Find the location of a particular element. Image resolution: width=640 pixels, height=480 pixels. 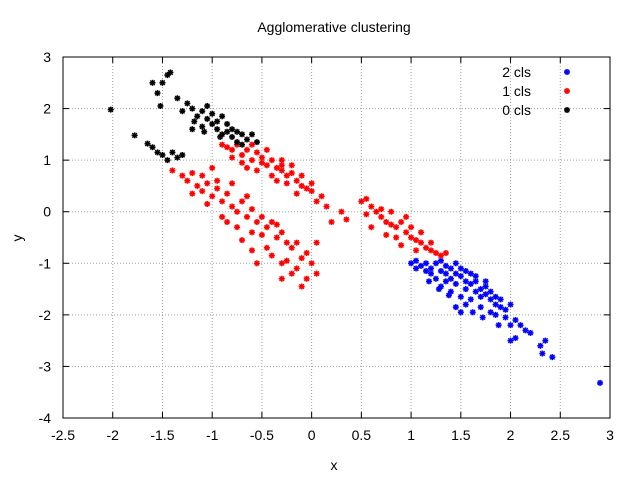

x-tick-label: 1.5 is located at coordinates (461, 435).